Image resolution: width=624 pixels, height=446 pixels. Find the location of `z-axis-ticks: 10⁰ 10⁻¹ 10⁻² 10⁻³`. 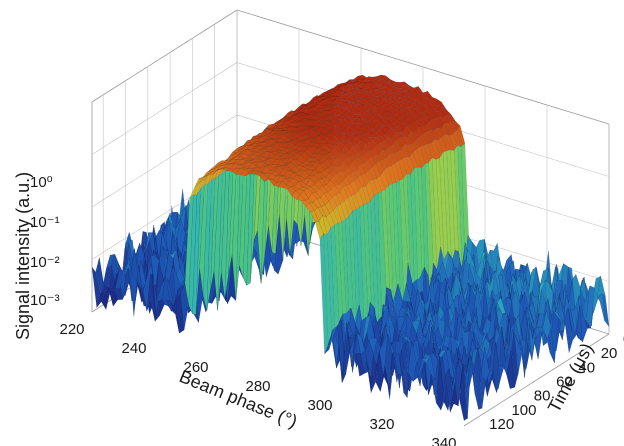

z-axis-ticks: 10⁰ 10⁻¹ 10⁻² 10⁻³ is located at coordinates (45, 241).